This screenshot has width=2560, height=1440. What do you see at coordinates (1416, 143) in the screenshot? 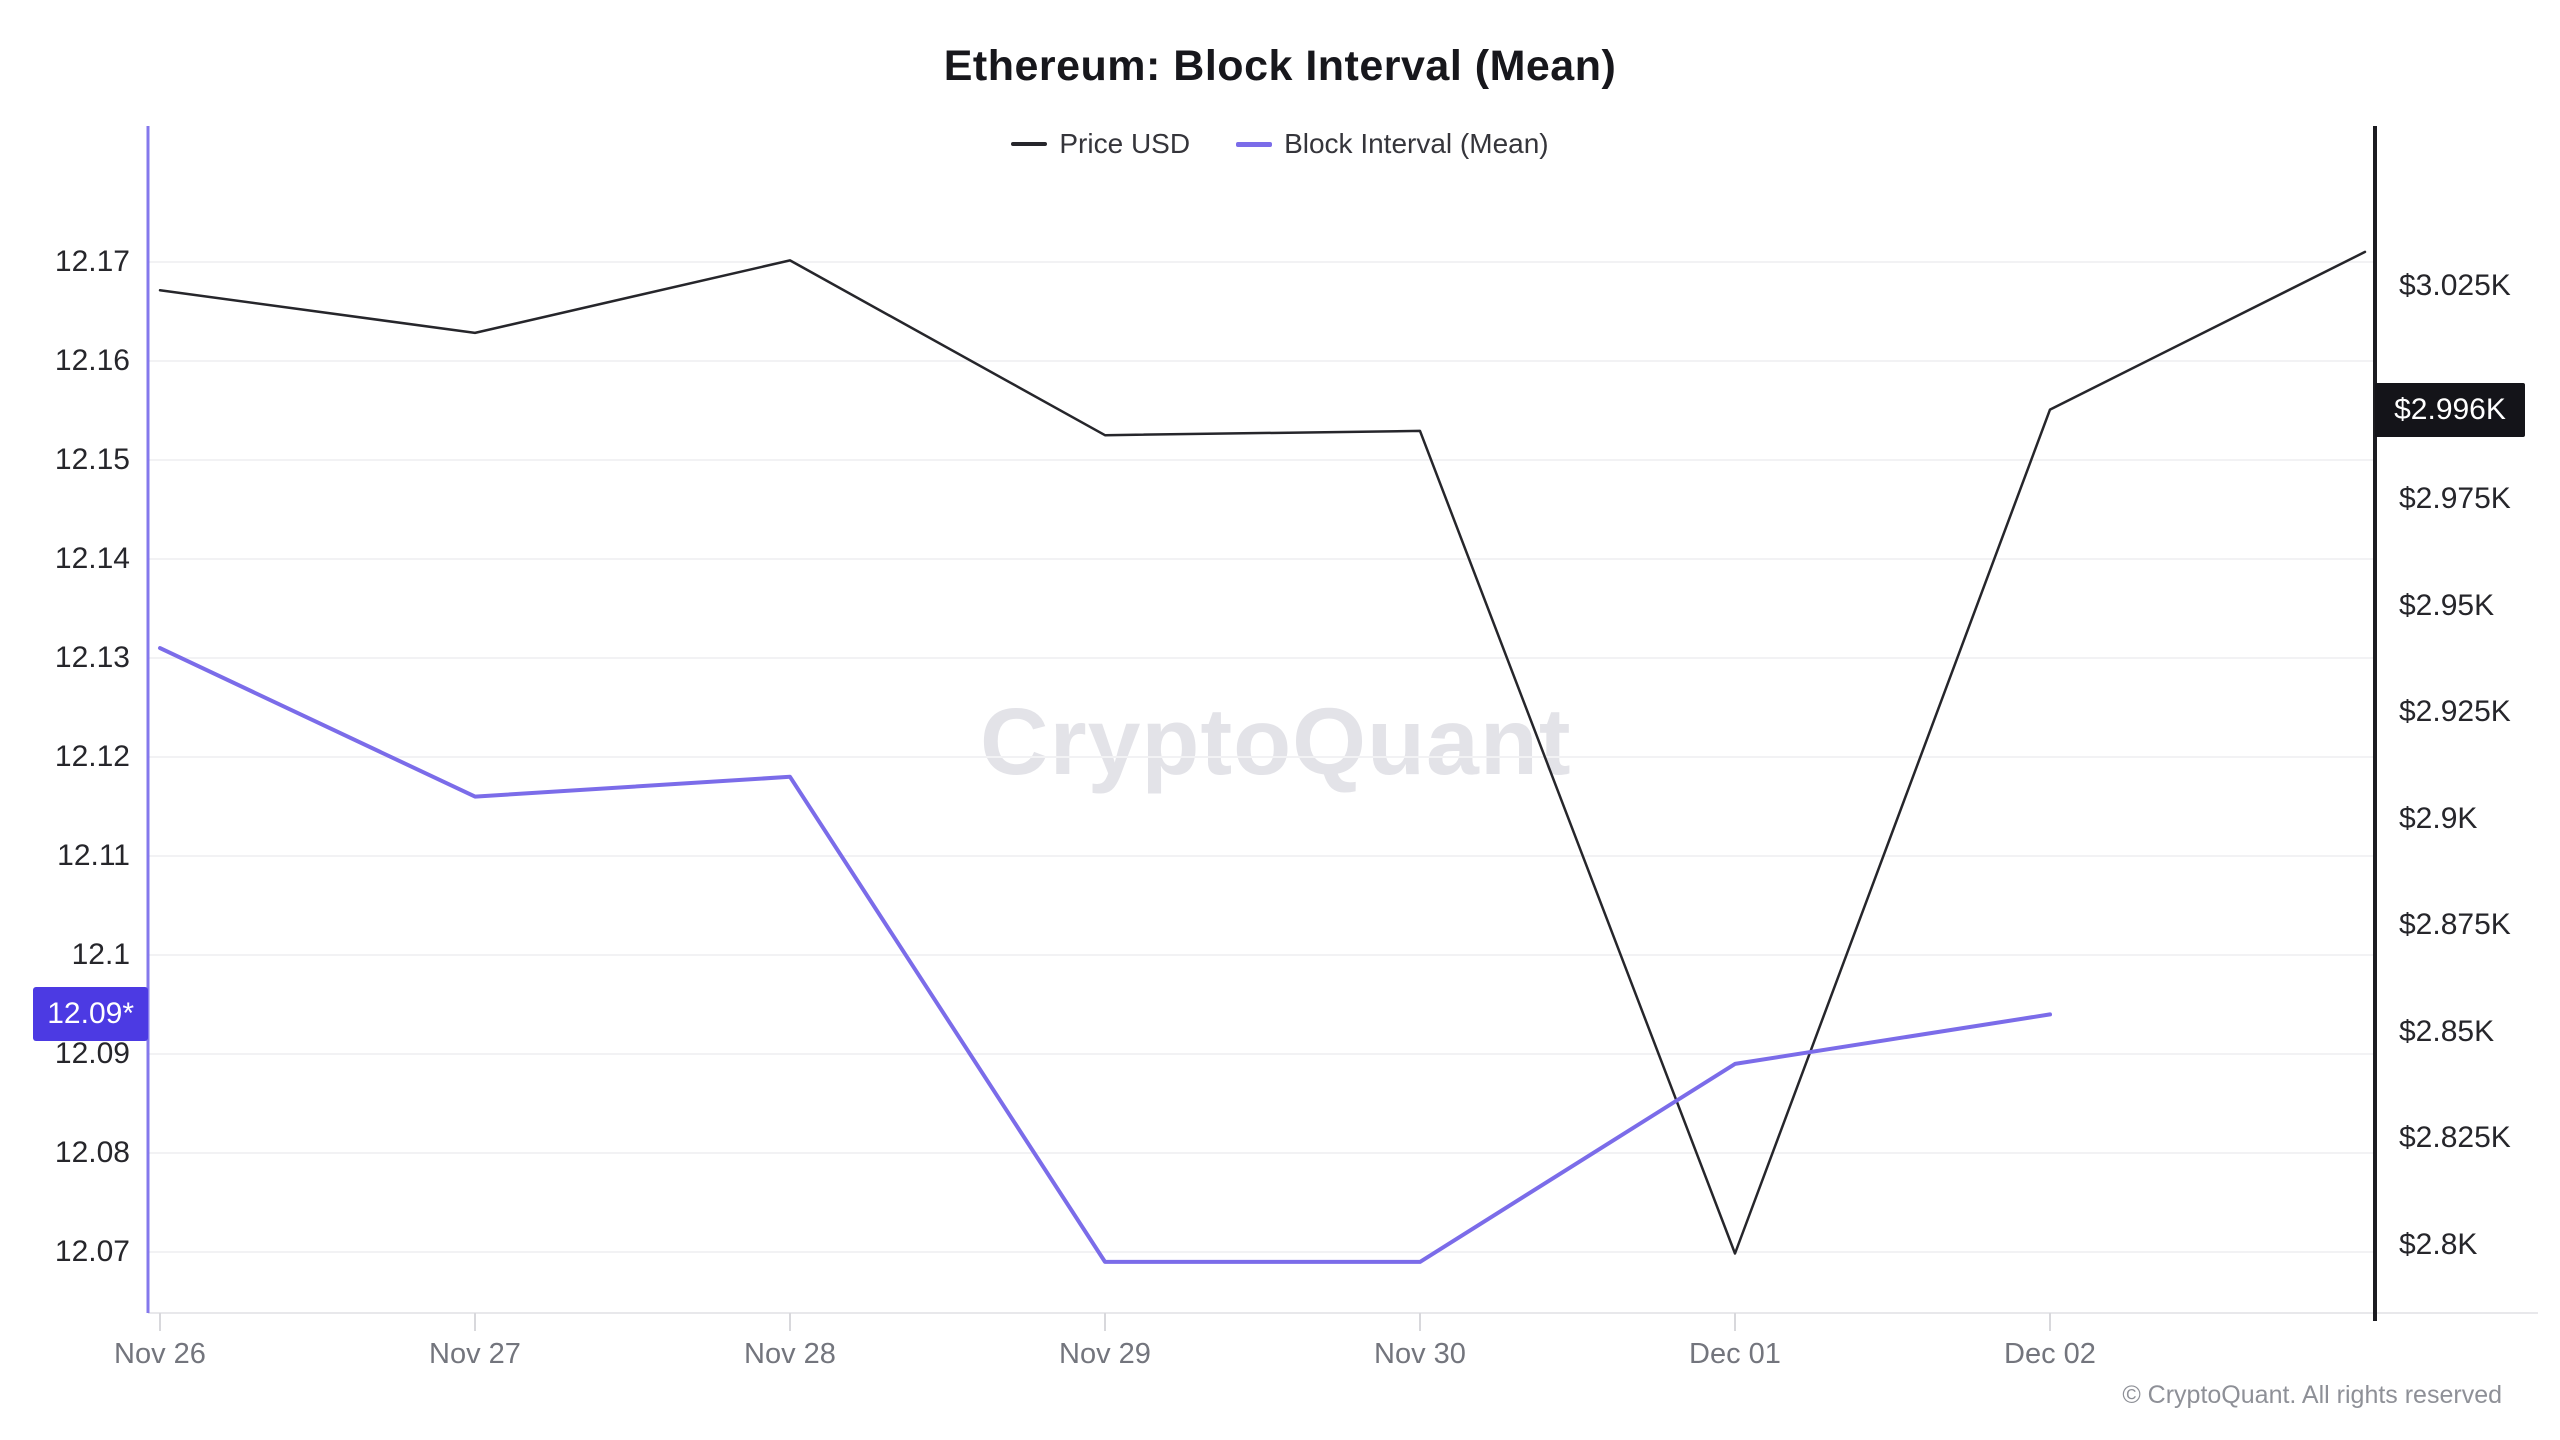
I see `legend-label-block-interval: Block Interval (Mean)` at bounding box center [1416, 143].